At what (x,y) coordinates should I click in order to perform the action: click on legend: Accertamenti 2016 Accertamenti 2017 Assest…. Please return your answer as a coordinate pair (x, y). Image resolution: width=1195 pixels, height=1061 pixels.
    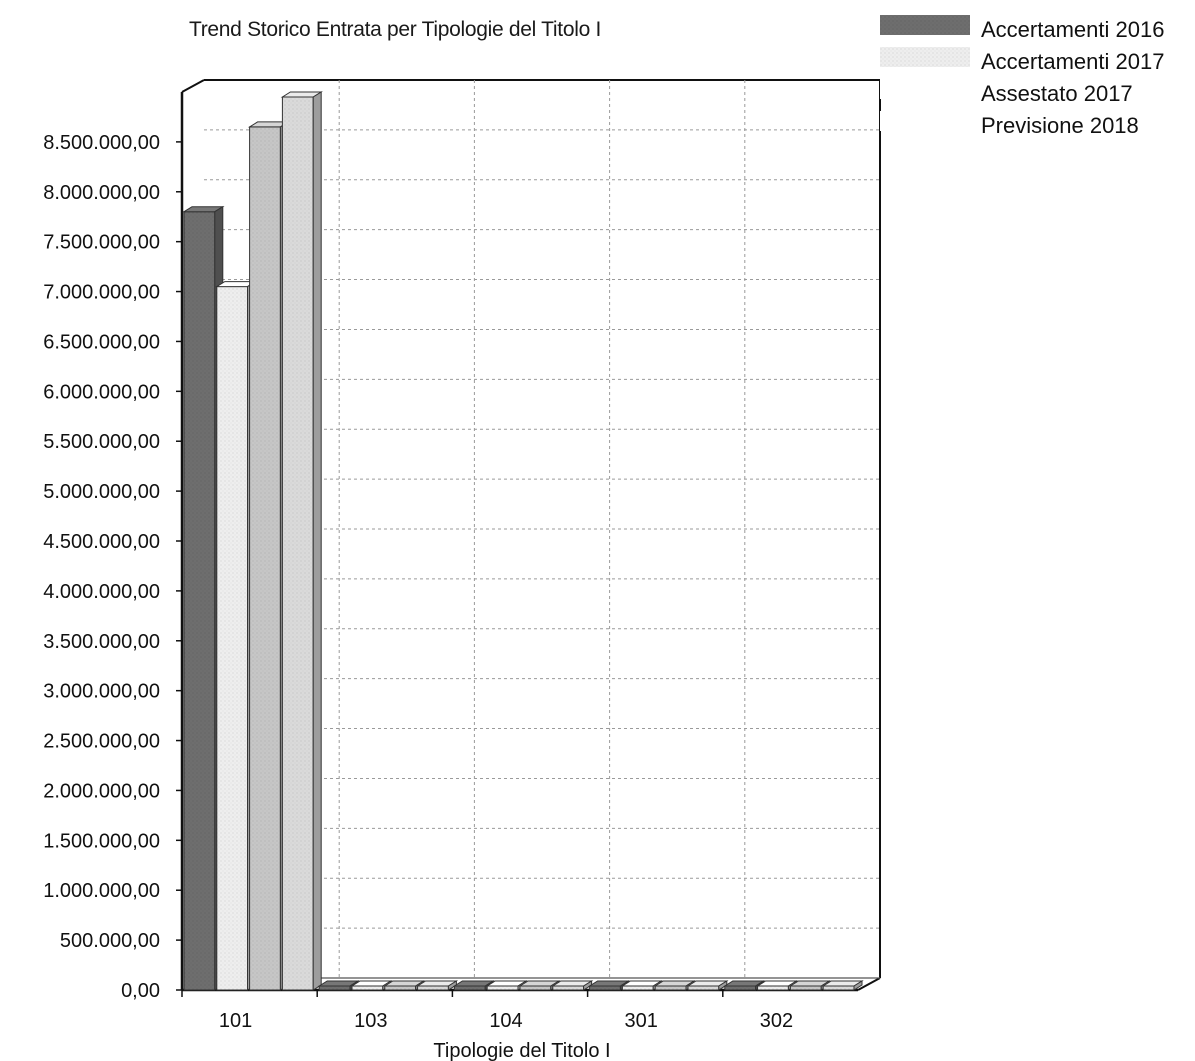
    Looking at the image, I should click on (1022, 76).